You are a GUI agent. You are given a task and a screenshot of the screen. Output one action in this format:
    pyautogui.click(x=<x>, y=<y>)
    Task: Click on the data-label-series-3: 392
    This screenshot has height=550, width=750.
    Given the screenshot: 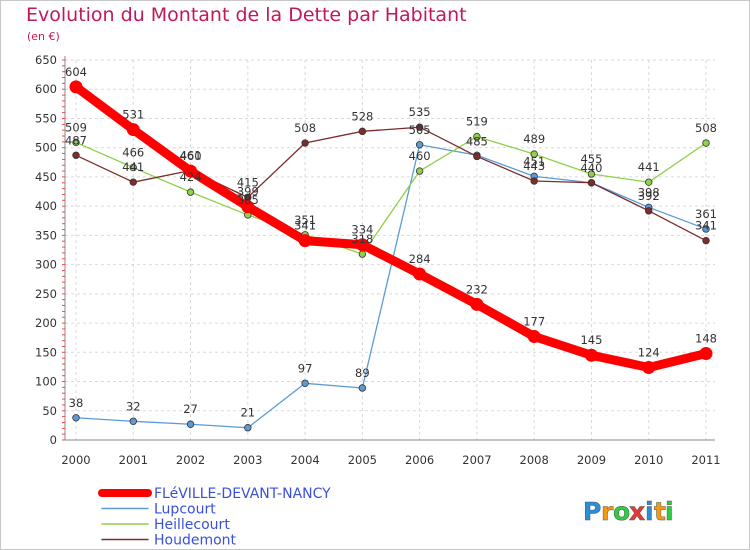 What is the action you would take?
    pyautogui.click(x=649, y=196)
    